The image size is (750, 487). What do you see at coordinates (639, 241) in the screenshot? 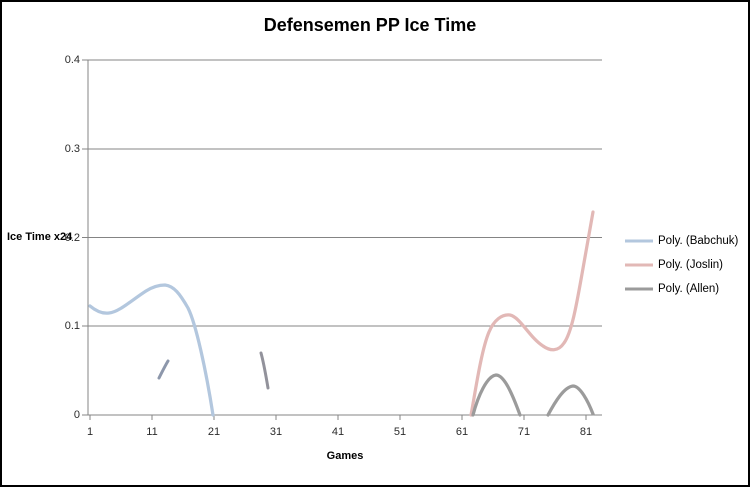
I see `legend-swatch-babchuk-line` at bounding box center [639, 241].